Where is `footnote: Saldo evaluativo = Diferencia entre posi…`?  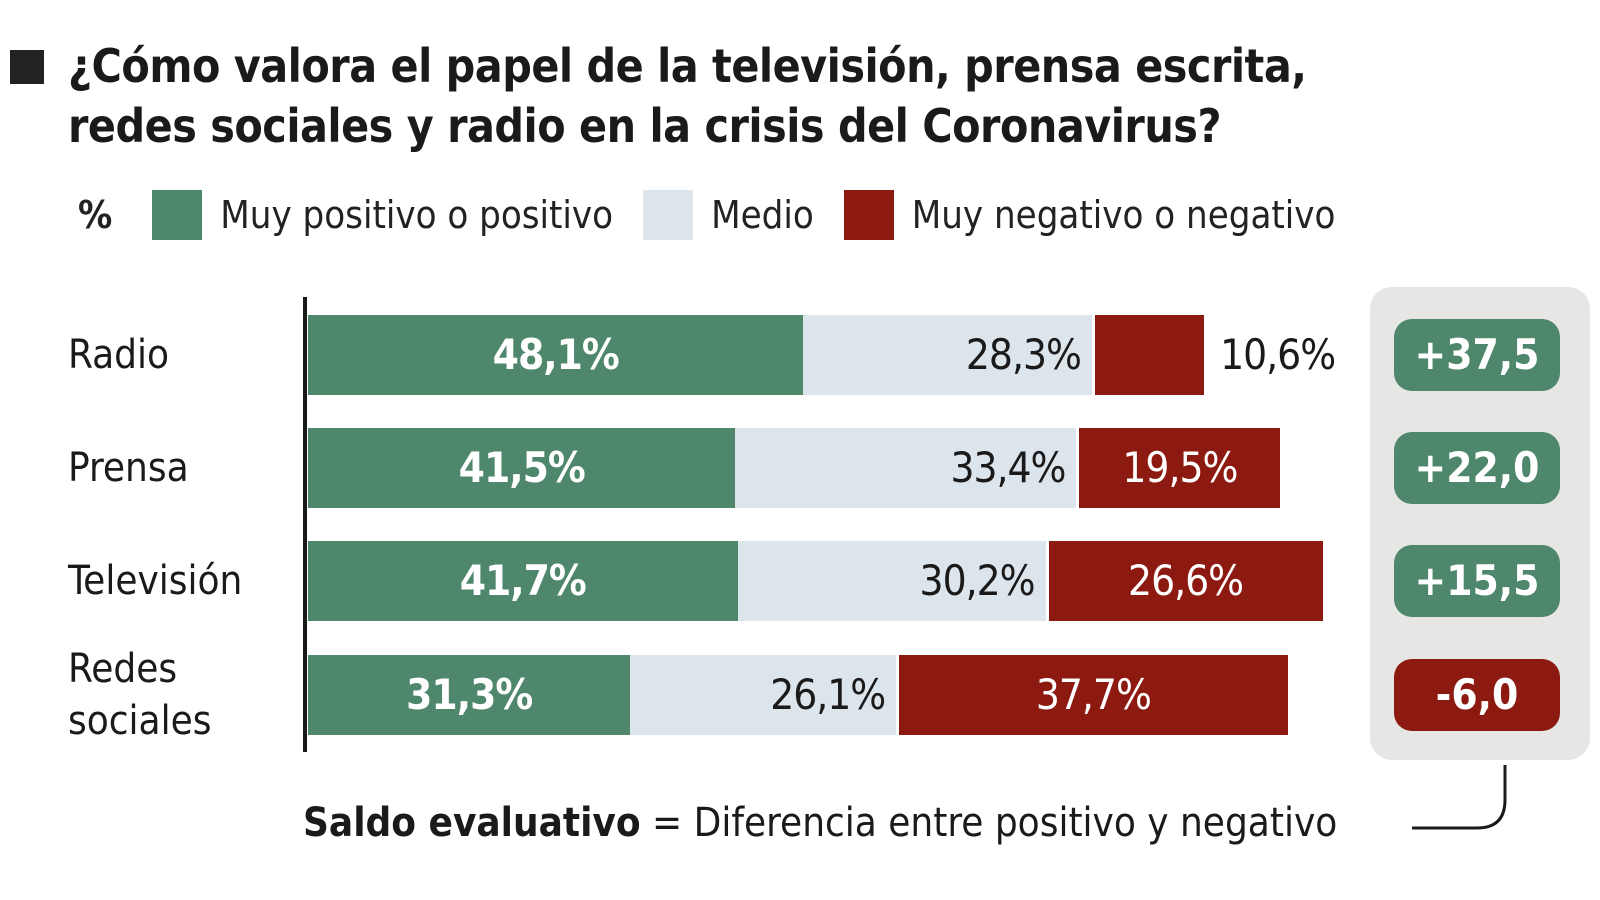
footnote: Saldo evaluativo = Diferencia entre posi… is located at coordinates (820, 823).